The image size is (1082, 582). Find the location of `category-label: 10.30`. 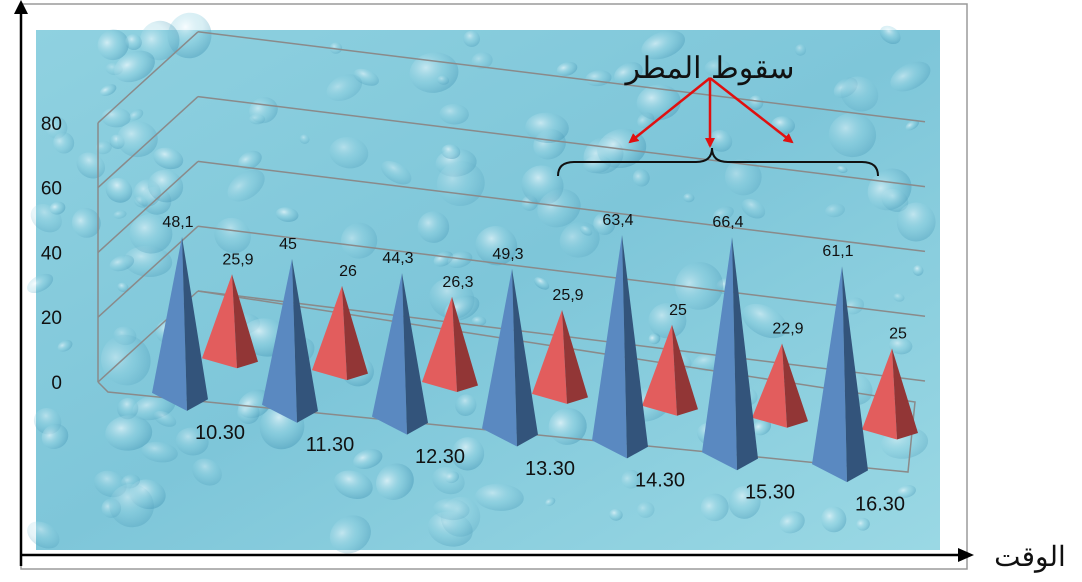

category-label: 10.30 is located at coordinates (220, 433).